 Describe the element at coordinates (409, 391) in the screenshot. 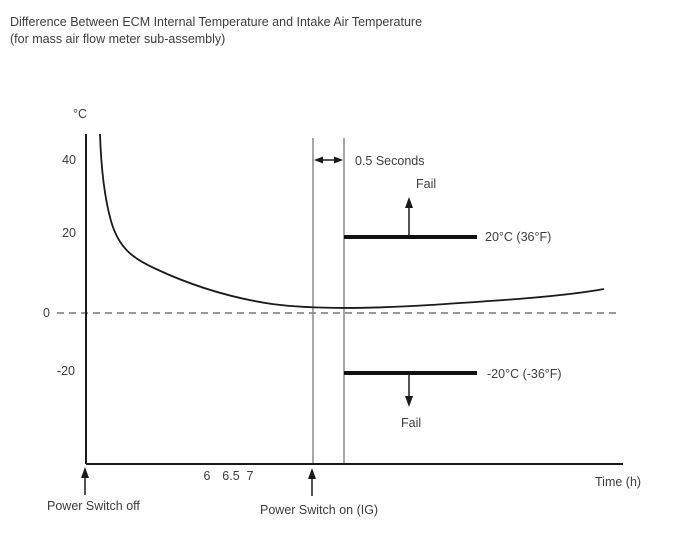

I see `fail-lower-arrow-icon` at that location.